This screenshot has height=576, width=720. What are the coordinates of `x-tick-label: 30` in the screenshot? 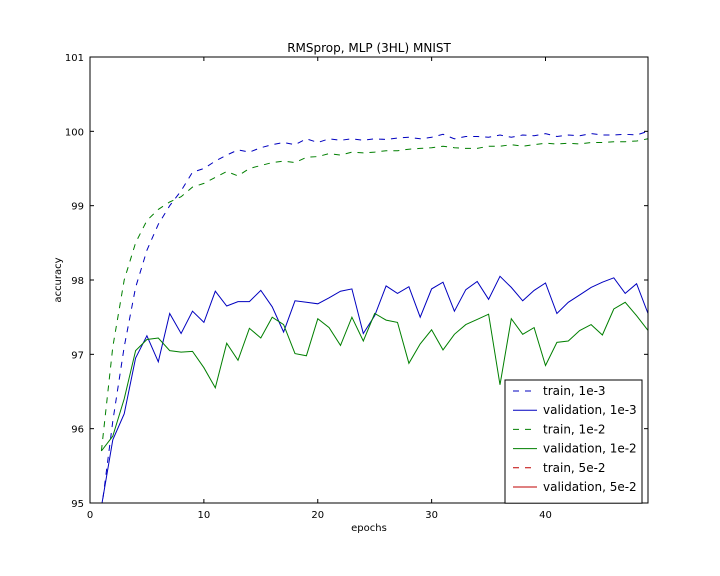 It's located at (431, 515).